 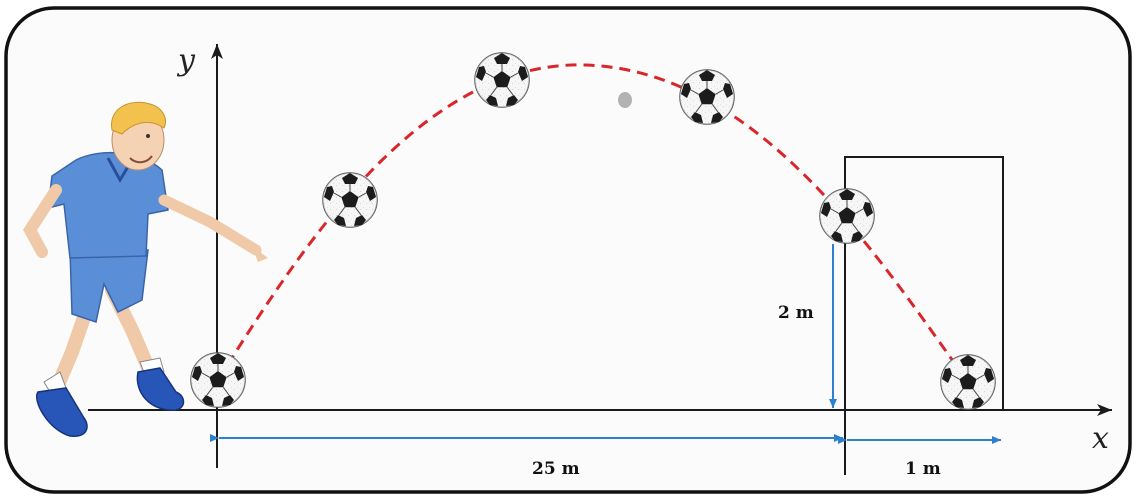 What do you see at coordinates (556, 469) in the screenshot?
I see `distance-dimension-label: 25 m` at bounding box center [556, 469].